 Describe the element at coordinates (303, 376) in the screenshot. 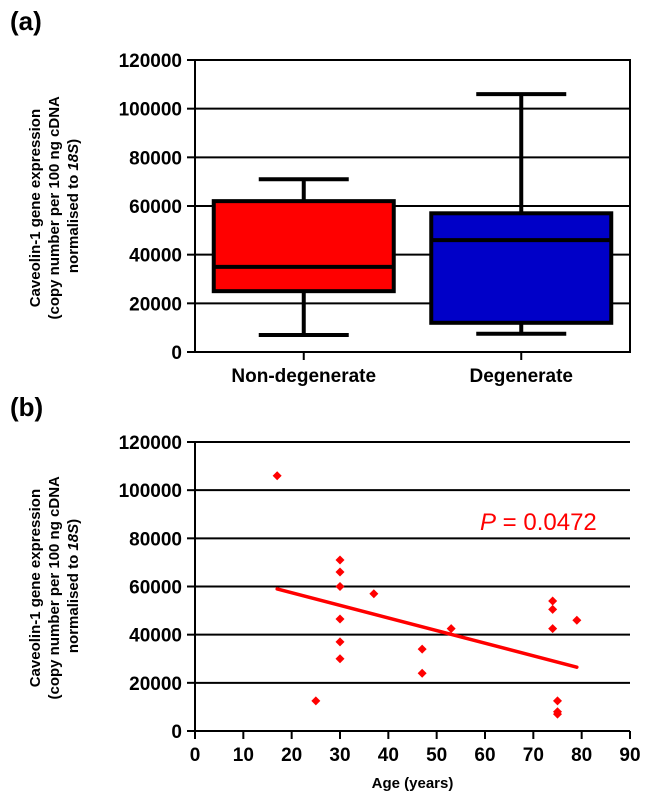

I see `panel-a-x-tick-label: Non-degenerate` at that location.